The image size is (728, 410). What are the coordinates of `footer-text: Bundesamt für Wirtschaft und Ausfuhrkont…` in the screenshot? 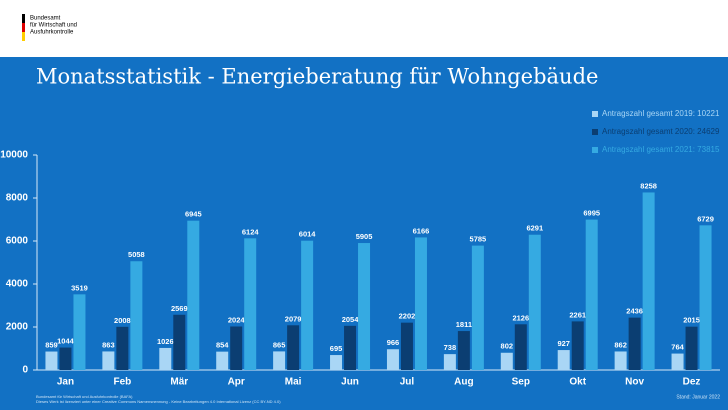 It's located at (84, 396).